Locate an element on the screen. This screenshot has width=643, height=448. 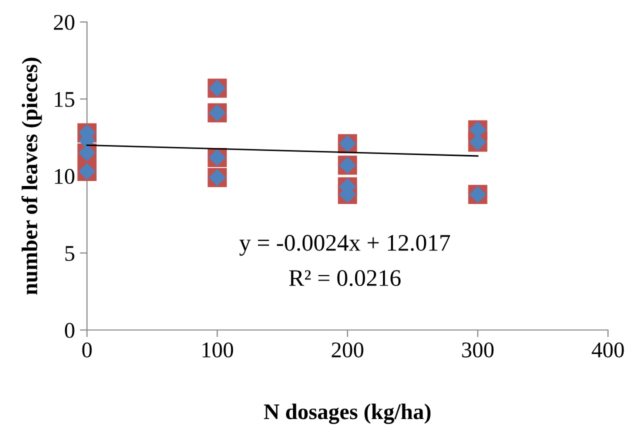
x-tick-label: 100 is located at coordinates (218, 350).